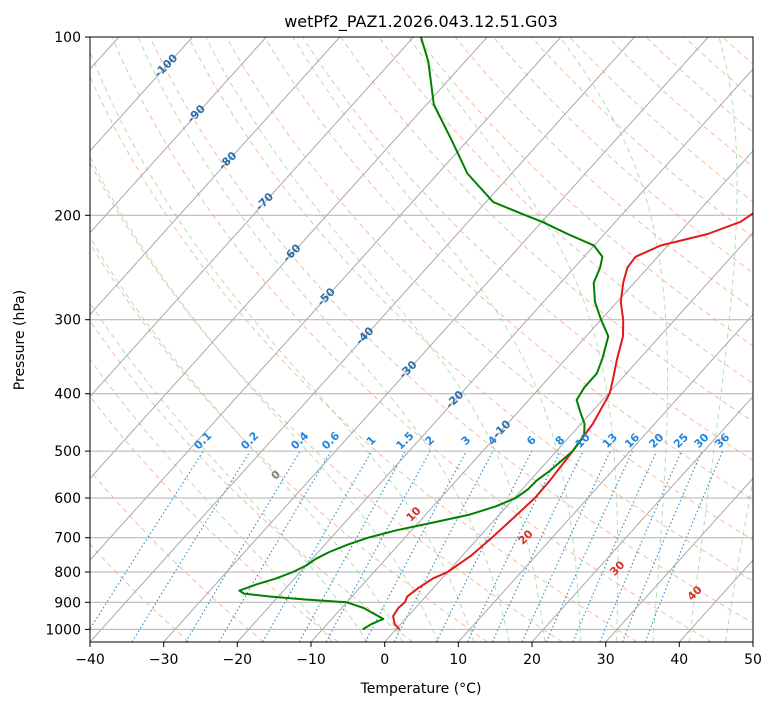 The height and width of the screenshot is (708, 775). What do you see at coordinates (67, 395) in the screenshot?
I see `y-tick-label: 400` at bounding box center [67, 395].